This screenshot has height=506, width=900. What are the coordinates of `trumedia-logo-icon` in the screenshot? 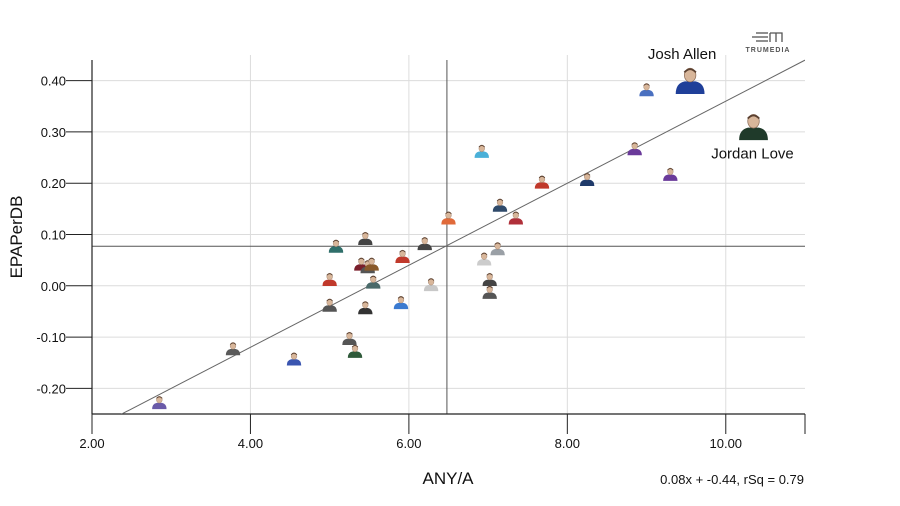 It's located at (767, 37).